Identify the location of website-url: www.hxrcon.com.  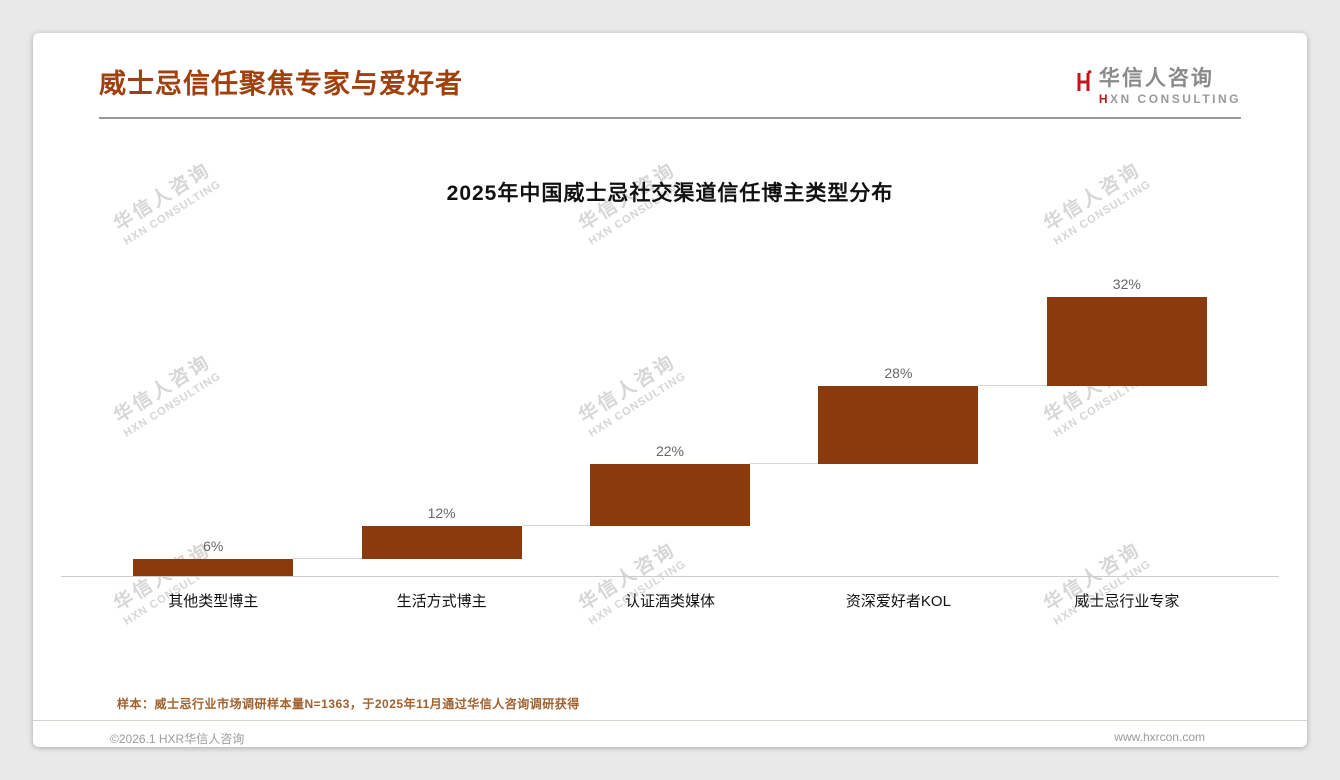
(1159, 737).